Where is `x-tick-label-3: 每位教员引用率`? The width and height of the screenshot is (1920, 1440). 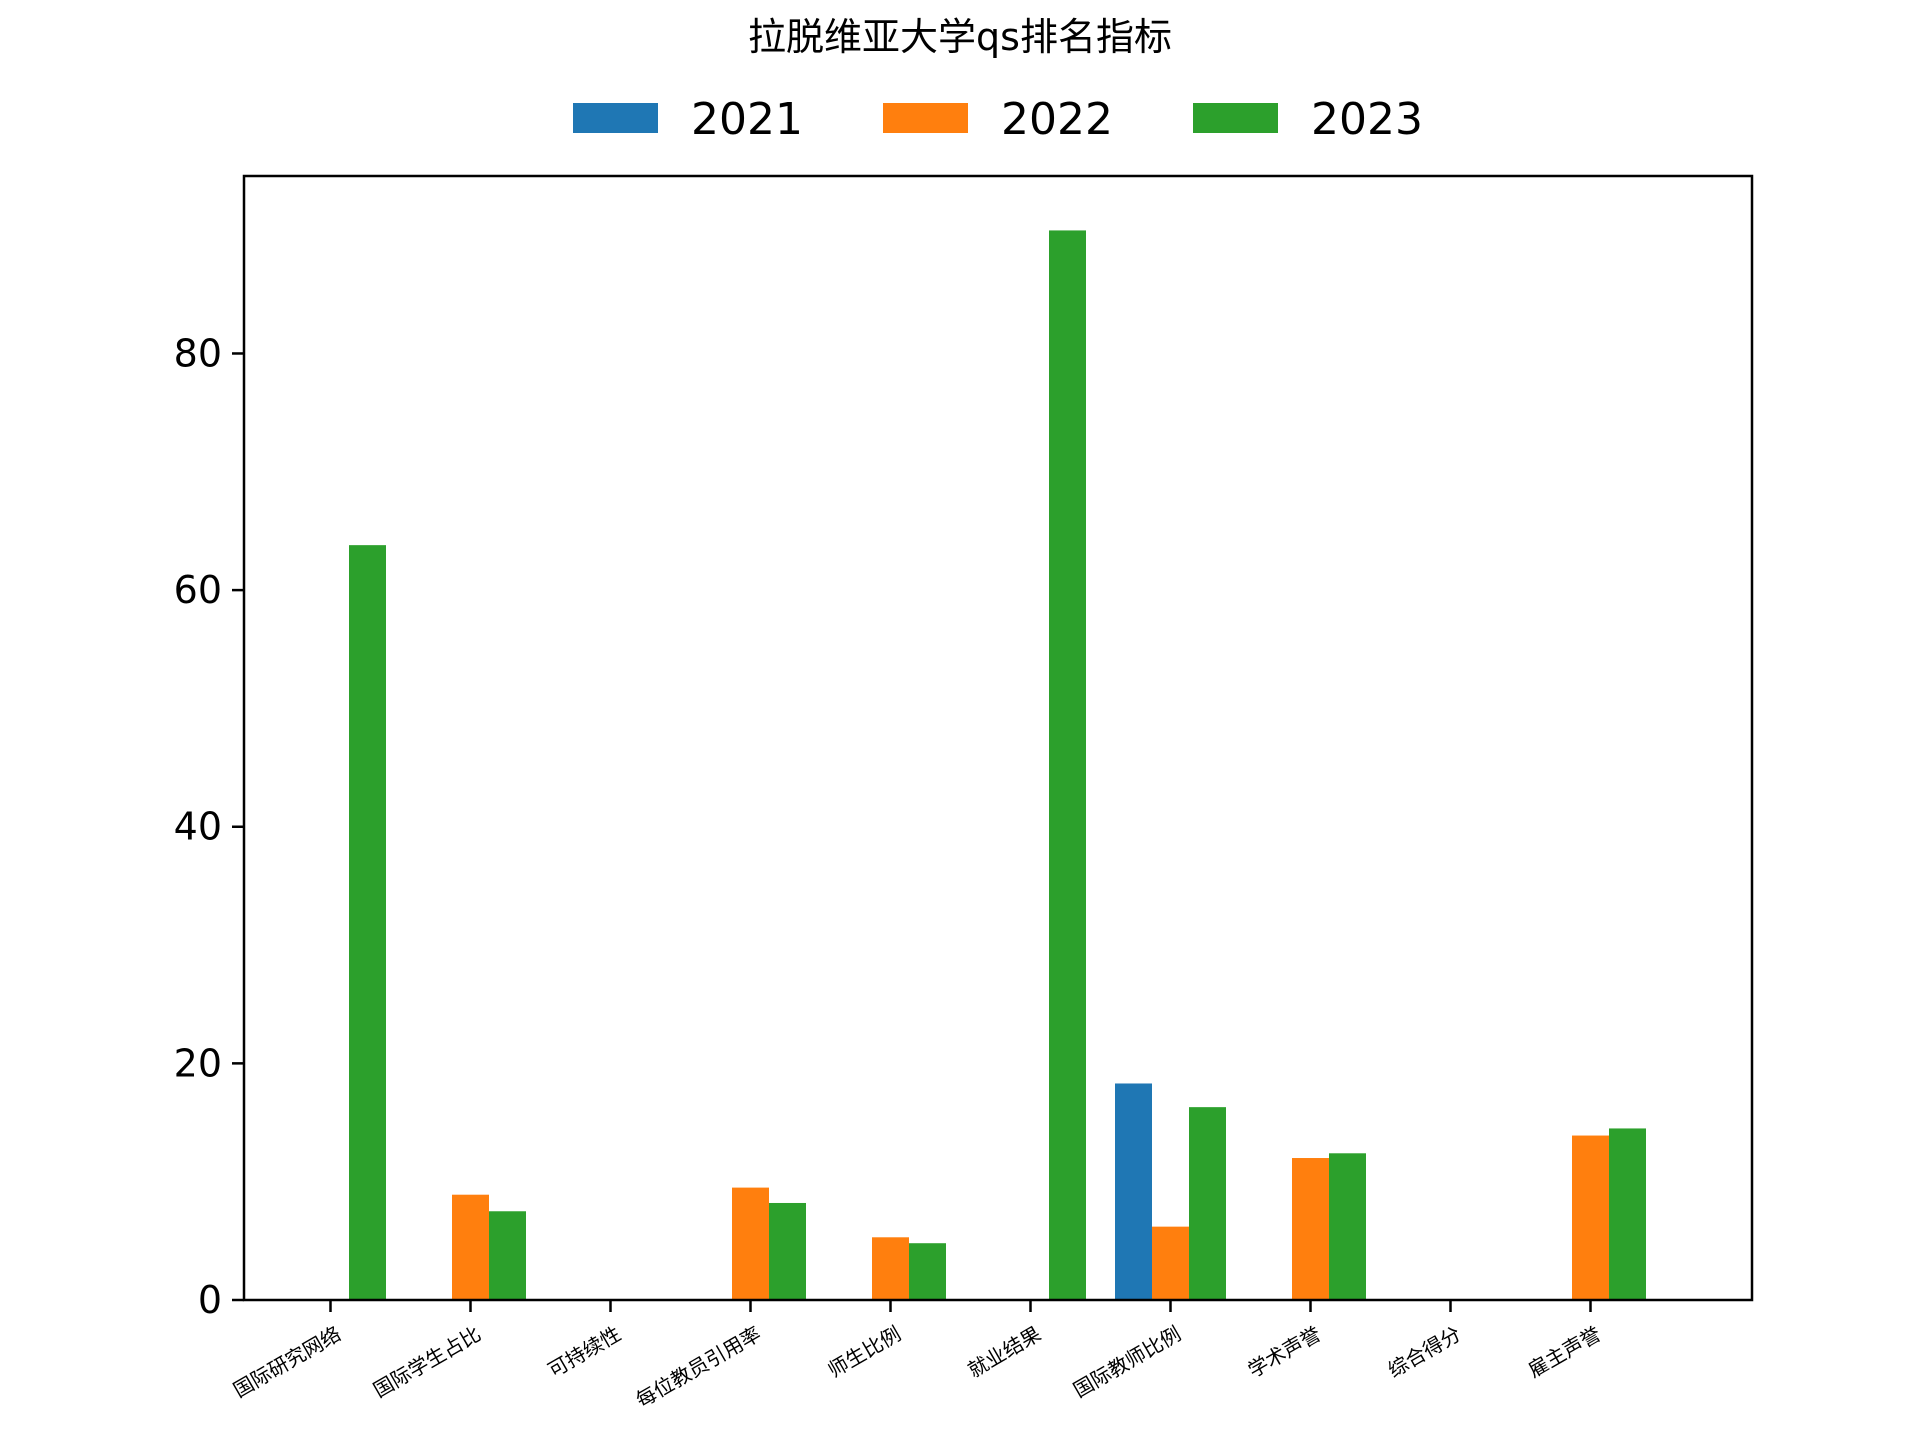 x-tick-label-3: 每位教员引用率 is located at coordinates (698, 1367).